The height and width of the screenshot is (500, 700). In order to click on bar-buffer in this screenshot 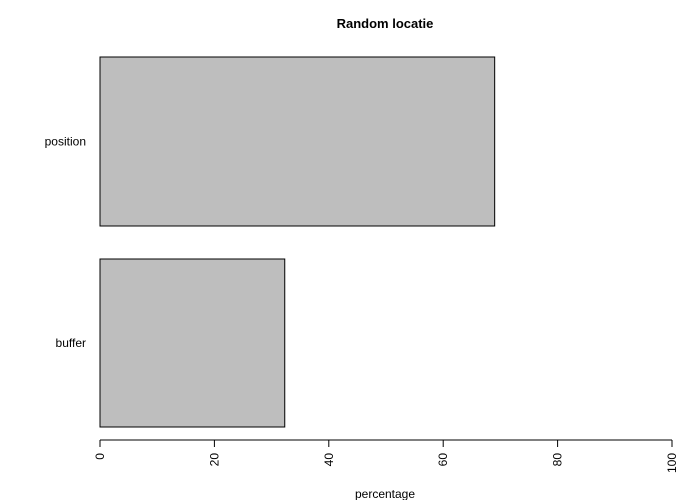, I will do `click(192, 343)`.